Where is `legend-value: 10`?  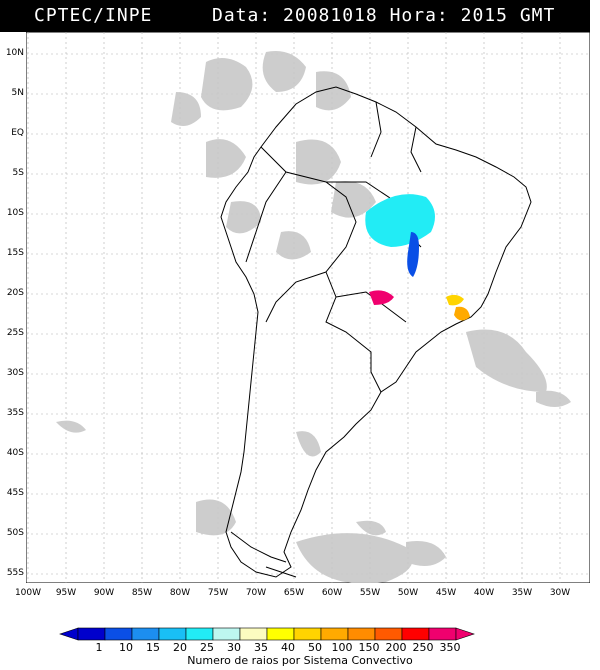 legend-value: 10 is located at coordinates (126, 647).